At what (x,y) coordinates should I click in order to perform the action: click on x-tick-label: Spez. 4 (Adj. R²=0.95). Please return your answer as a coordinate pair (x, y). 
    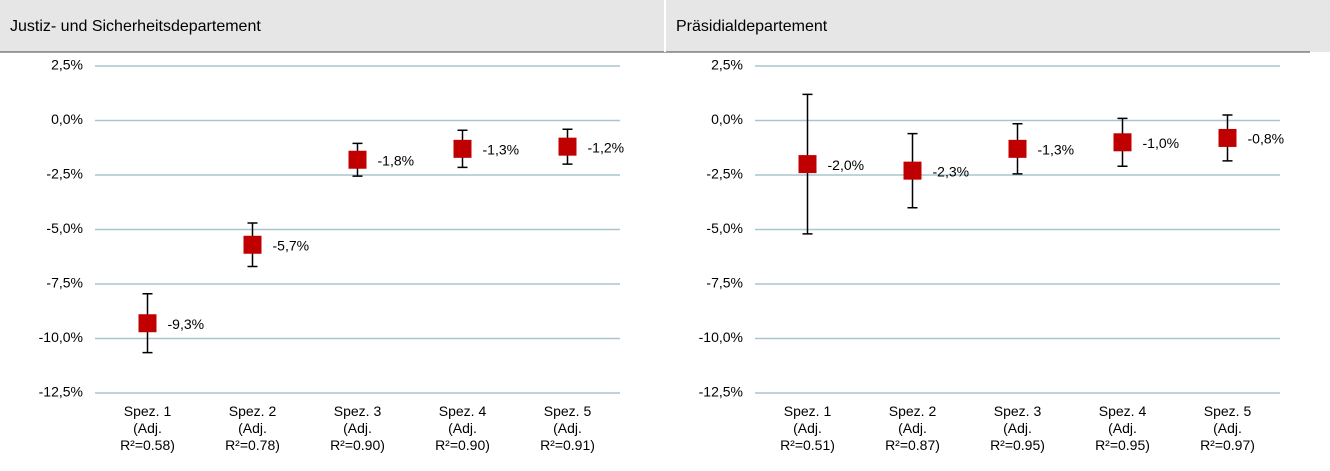
    Looking at the image, I should click on (1122, 428).